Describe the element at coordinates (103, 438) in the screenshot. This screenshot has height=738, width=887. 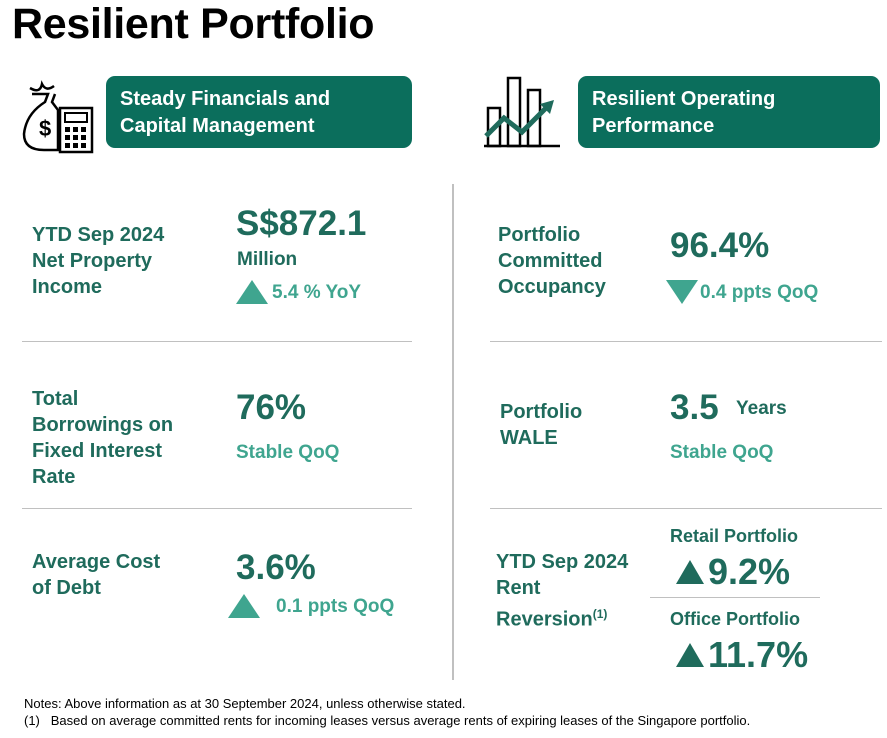
I see `fixed-rate-label: Total Borrowings on Fixed Interest Rate` at that location.